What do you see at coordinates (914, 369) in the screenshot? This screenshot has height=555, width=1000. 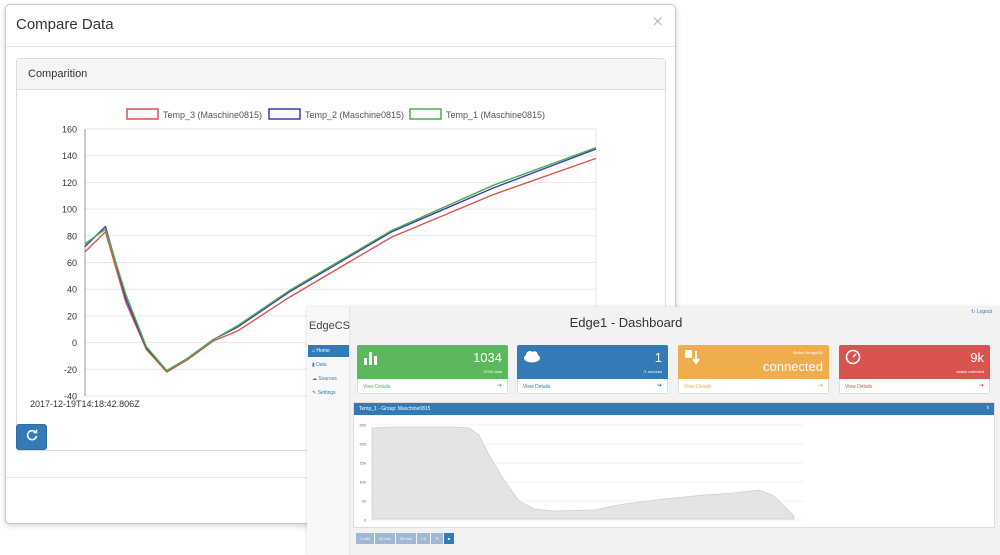 I see `rate-card: 9k data/s collected View Details ➔` at bounding box center [914, 369].